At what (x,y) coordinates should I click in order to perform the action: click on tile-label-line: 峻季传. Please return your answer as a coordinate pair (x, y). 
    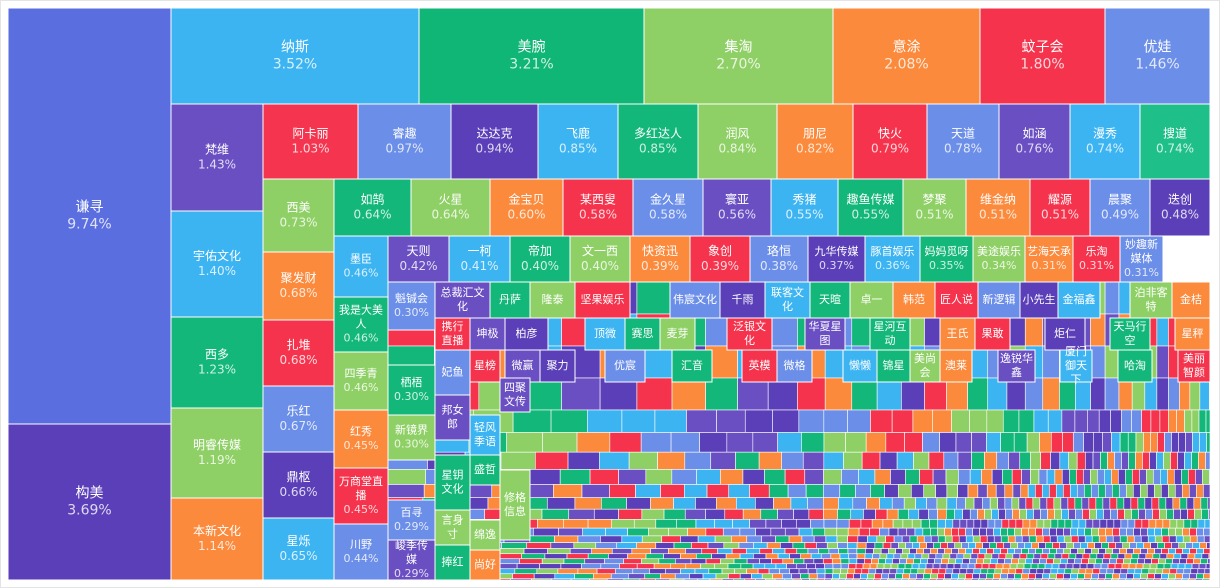
    Looking at the image, I should click on (411, 545).